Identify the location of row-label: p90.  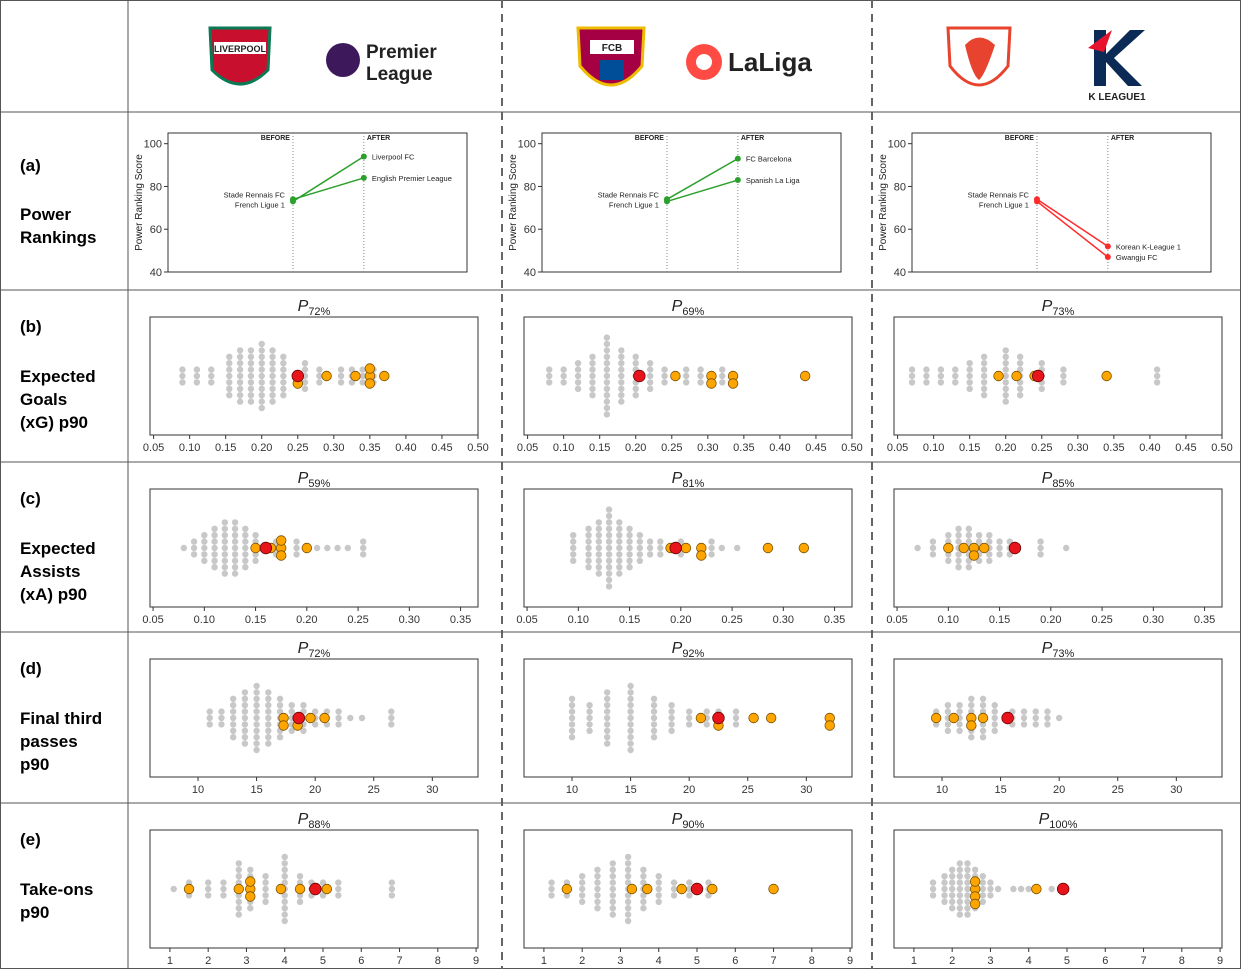
(34, 764).